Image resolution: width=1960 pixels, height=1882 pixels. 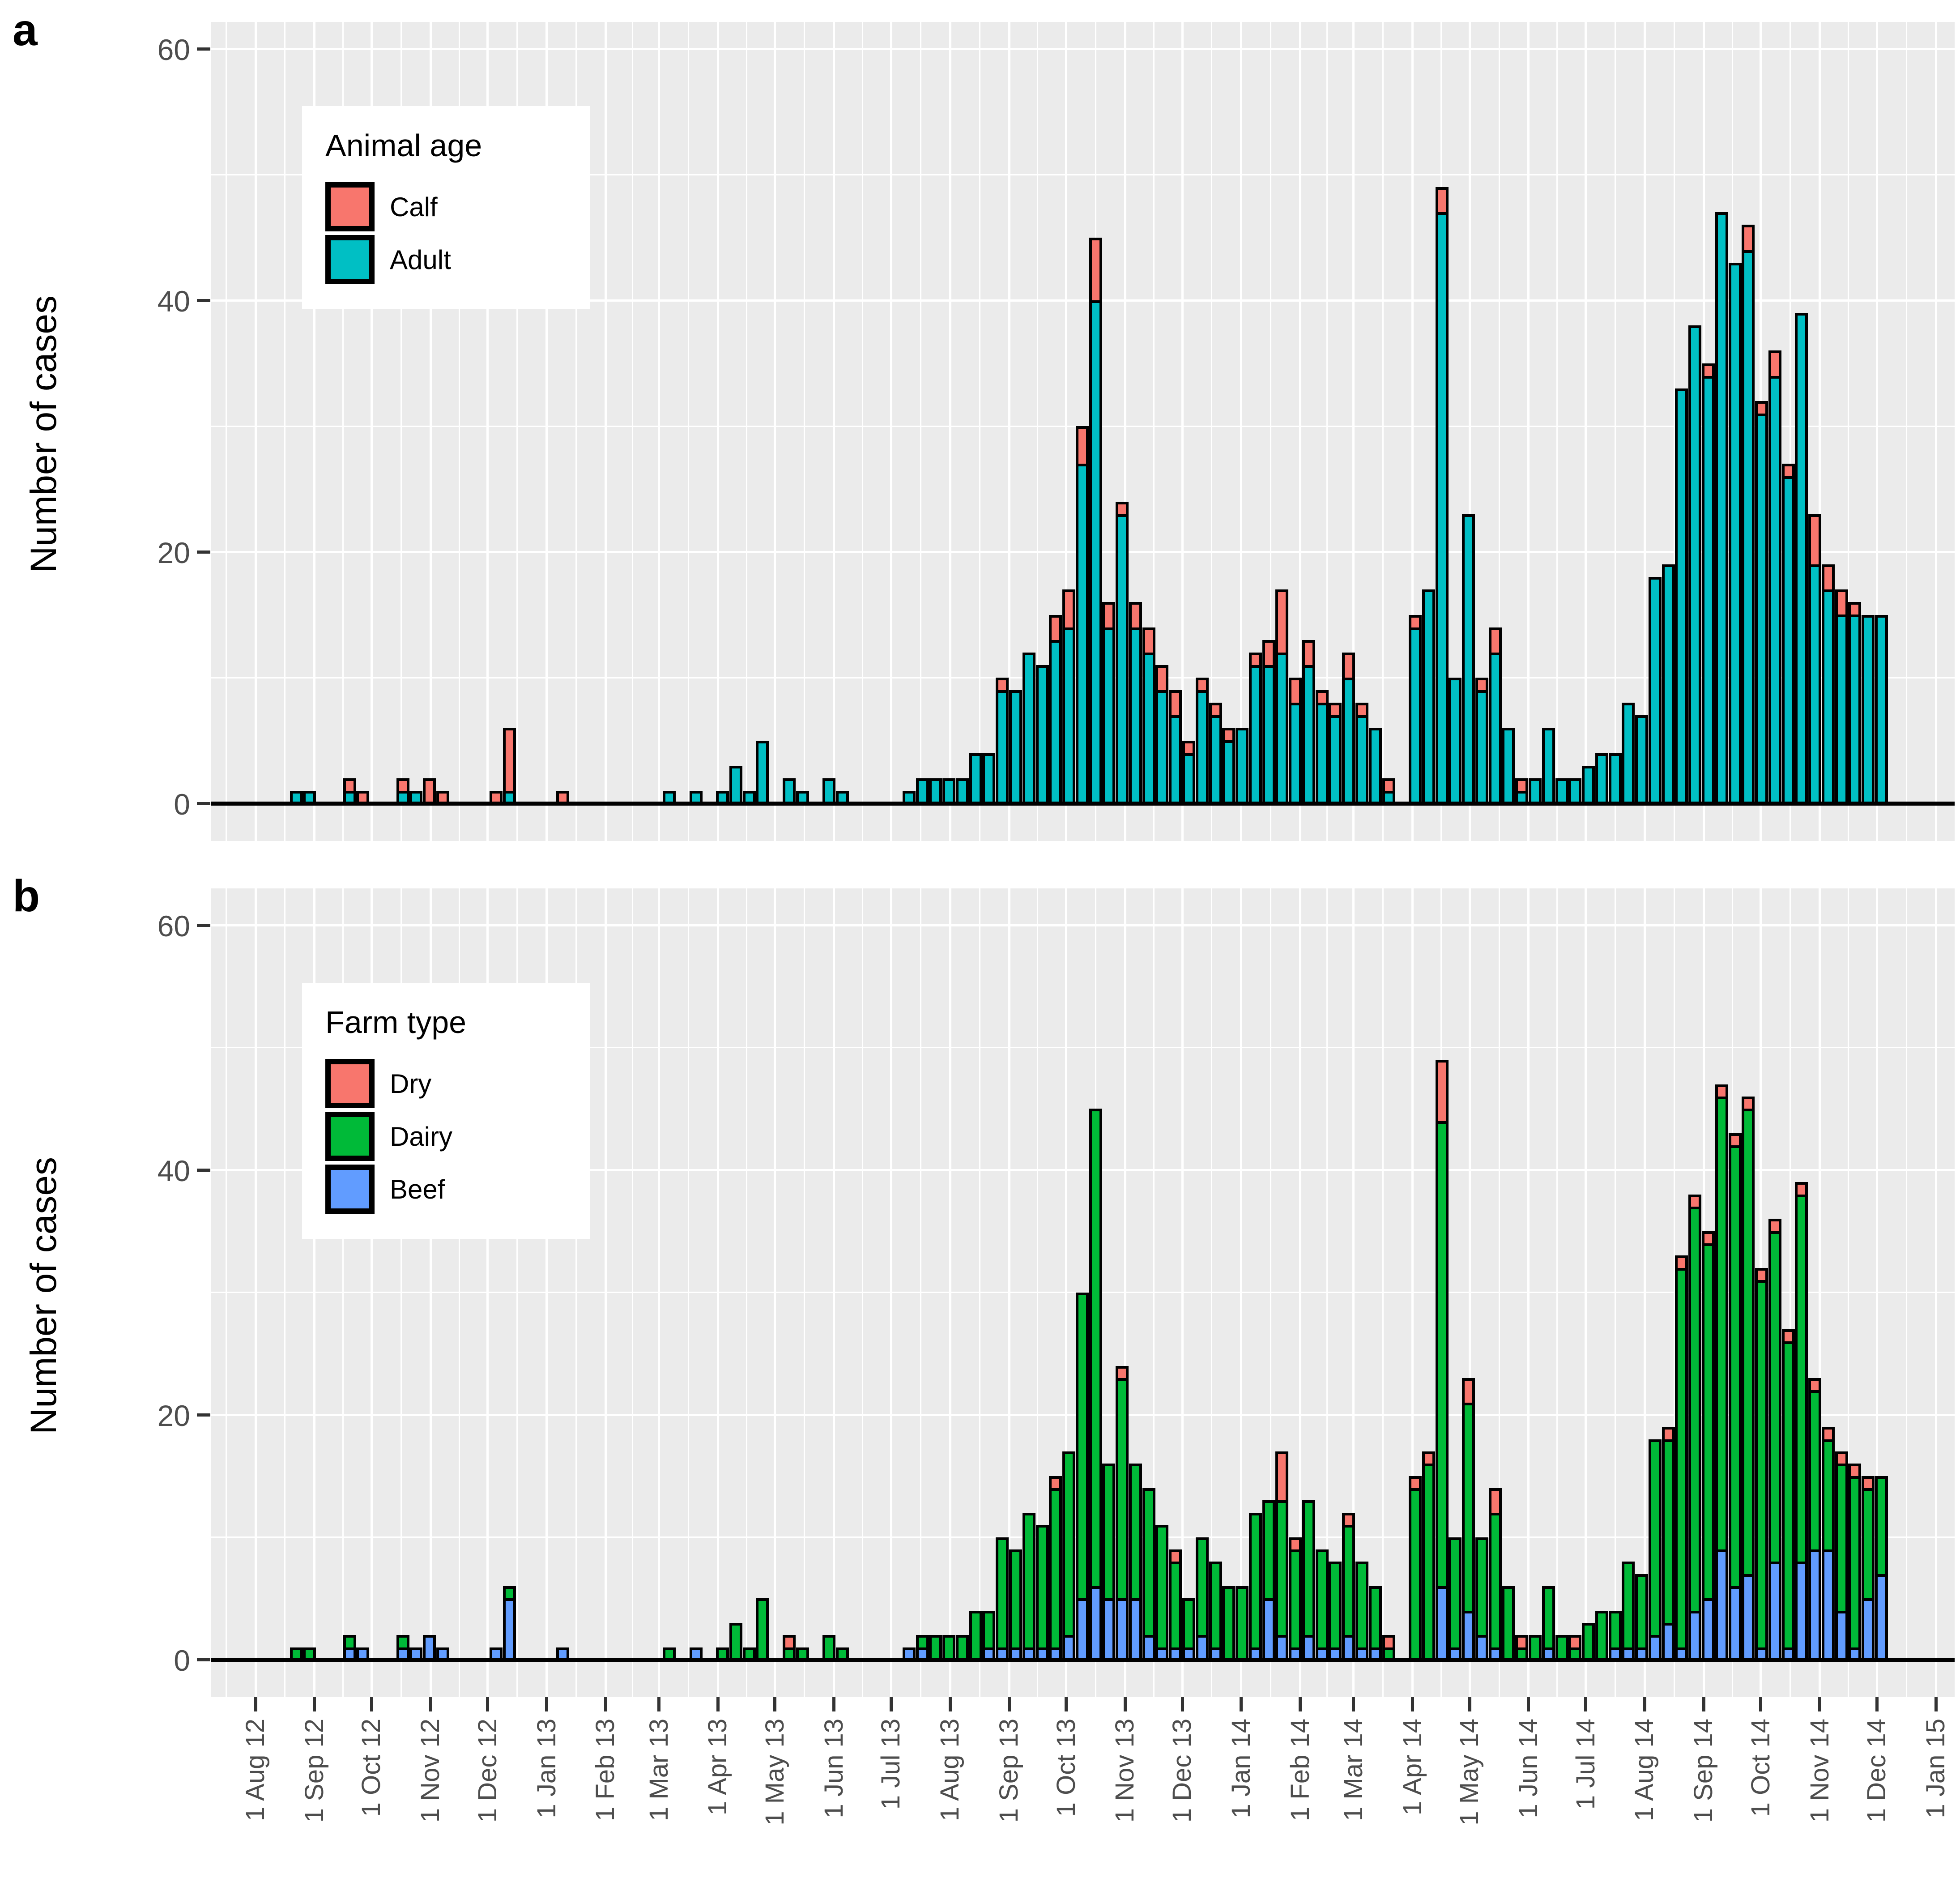 What do you see at coordinates (718, 1767) in the screenshot?
I see `x-tick-label: 1 Apr 13` at bounding box center [718, 1767].